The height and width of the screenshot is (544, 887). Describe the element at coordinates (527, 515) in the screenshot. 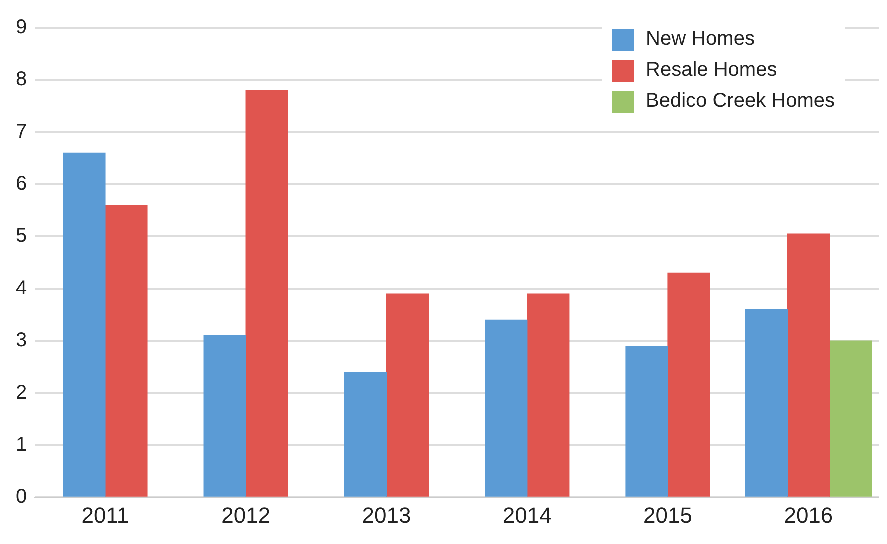

I see `x-tick-label: 2014` at that location.